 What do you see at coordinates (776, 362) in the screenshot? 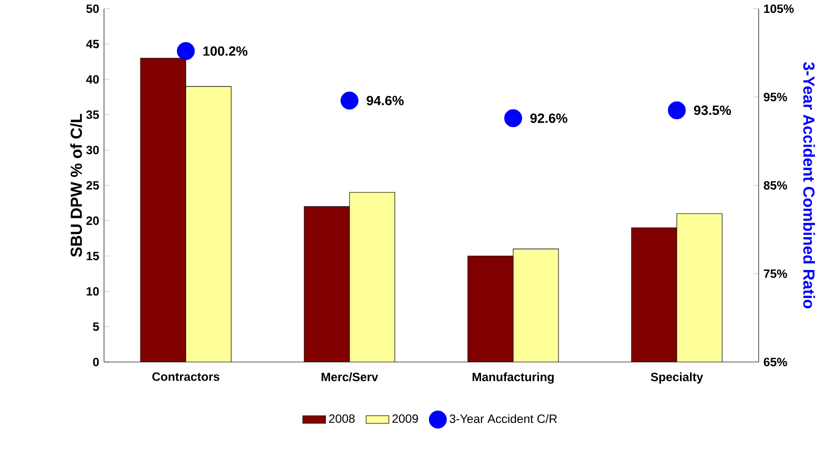
I see `y2-tick-label: 65%` at bounding box center [776, 362].